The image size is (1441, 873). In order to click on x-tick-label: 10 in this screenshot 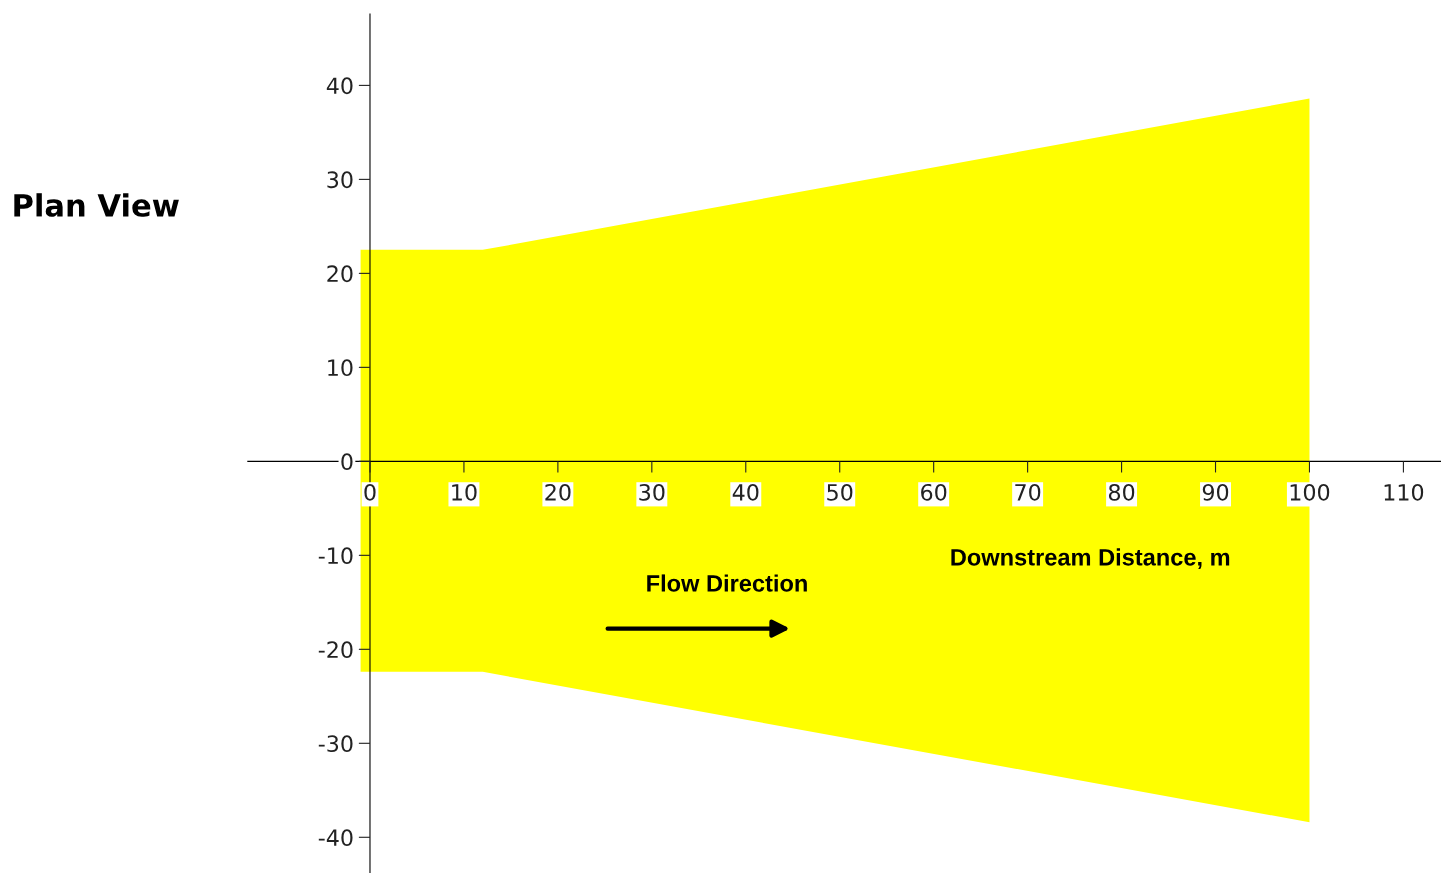, I will do `click(464, 492)`.